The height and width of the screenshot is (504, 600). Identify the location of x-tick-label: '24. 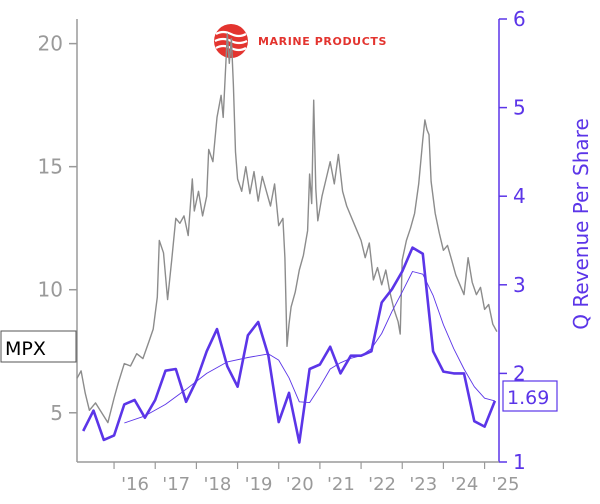
(464, 484).